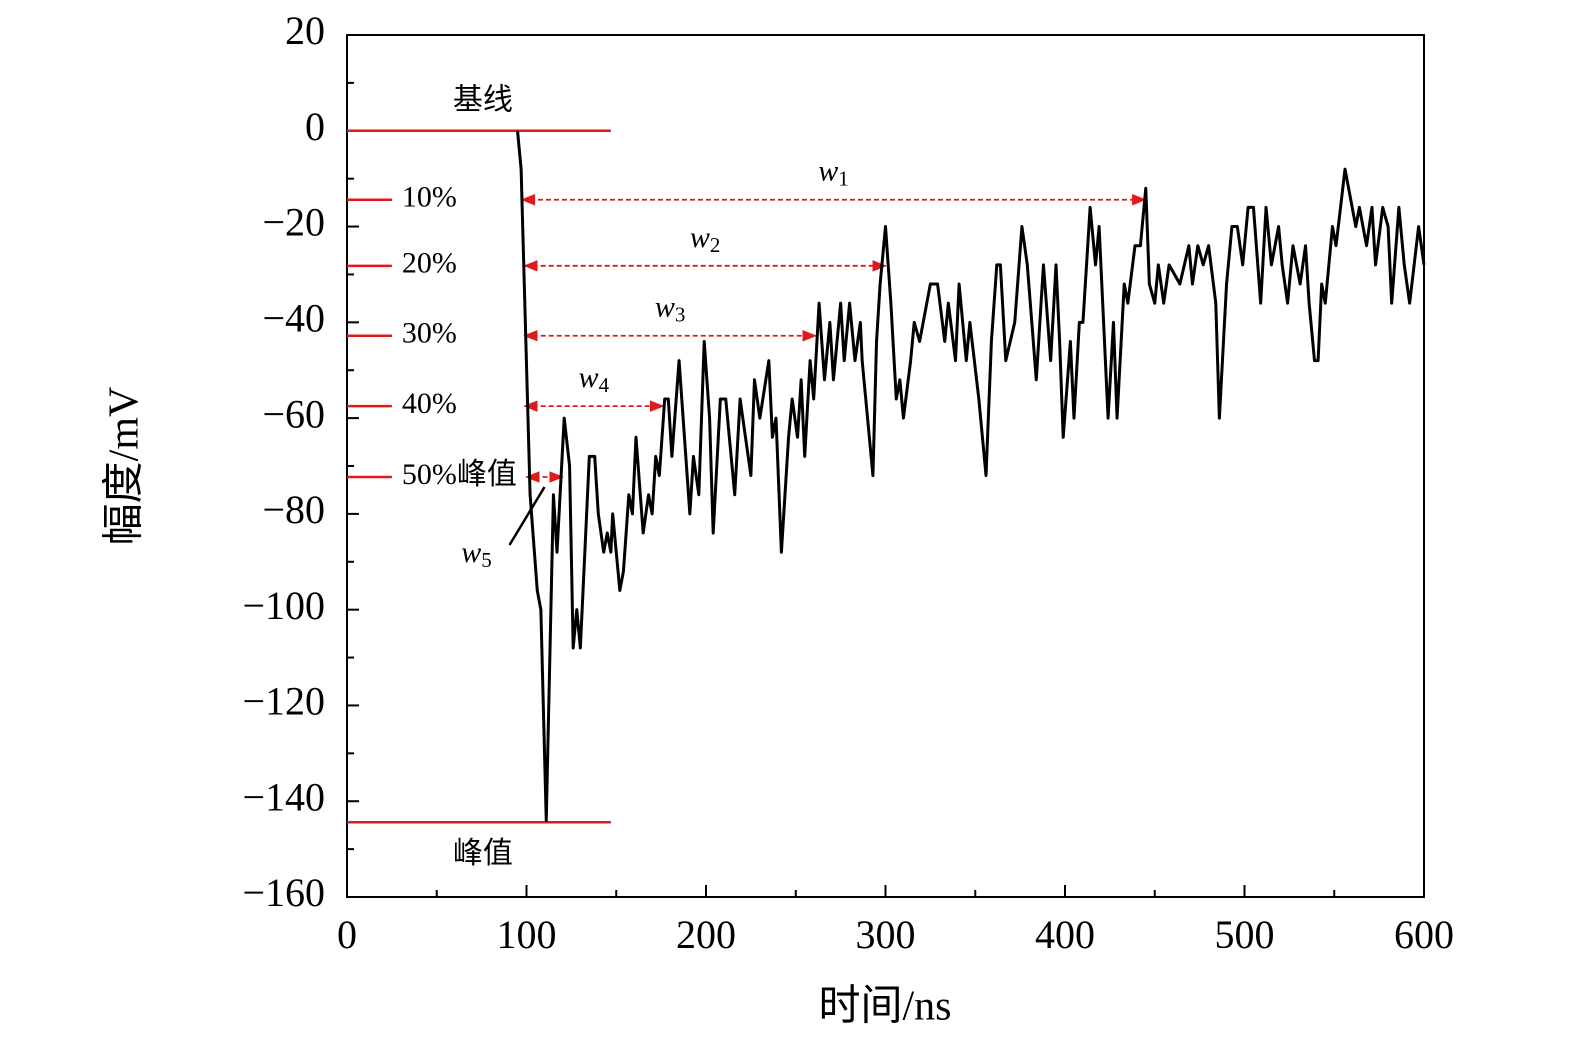  Describe the element at coordinates (429, 403) in the screenshot. I see `reference-label: 40%` at that location.